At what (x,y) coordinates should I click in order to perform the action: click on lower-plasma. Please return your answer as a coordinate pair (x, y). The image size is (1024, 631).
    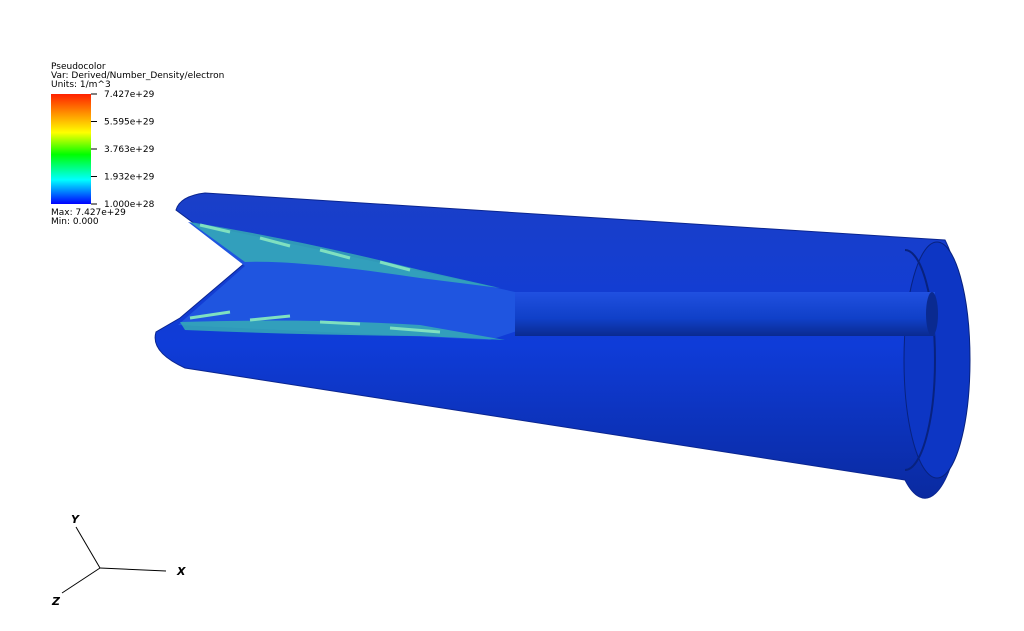
    Looking at the image, I should click on (342, 330).